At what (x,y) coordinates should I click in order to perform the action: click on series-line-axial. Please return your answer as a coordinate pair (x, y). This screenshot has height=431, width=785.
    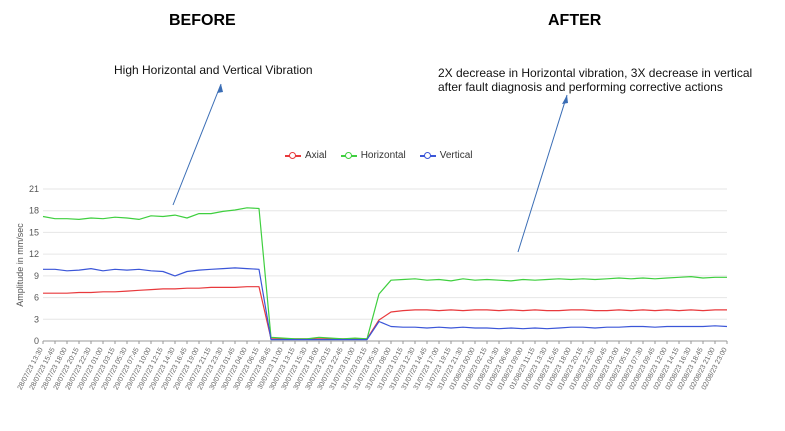
    Looking at the image, I should click on (385, 313).